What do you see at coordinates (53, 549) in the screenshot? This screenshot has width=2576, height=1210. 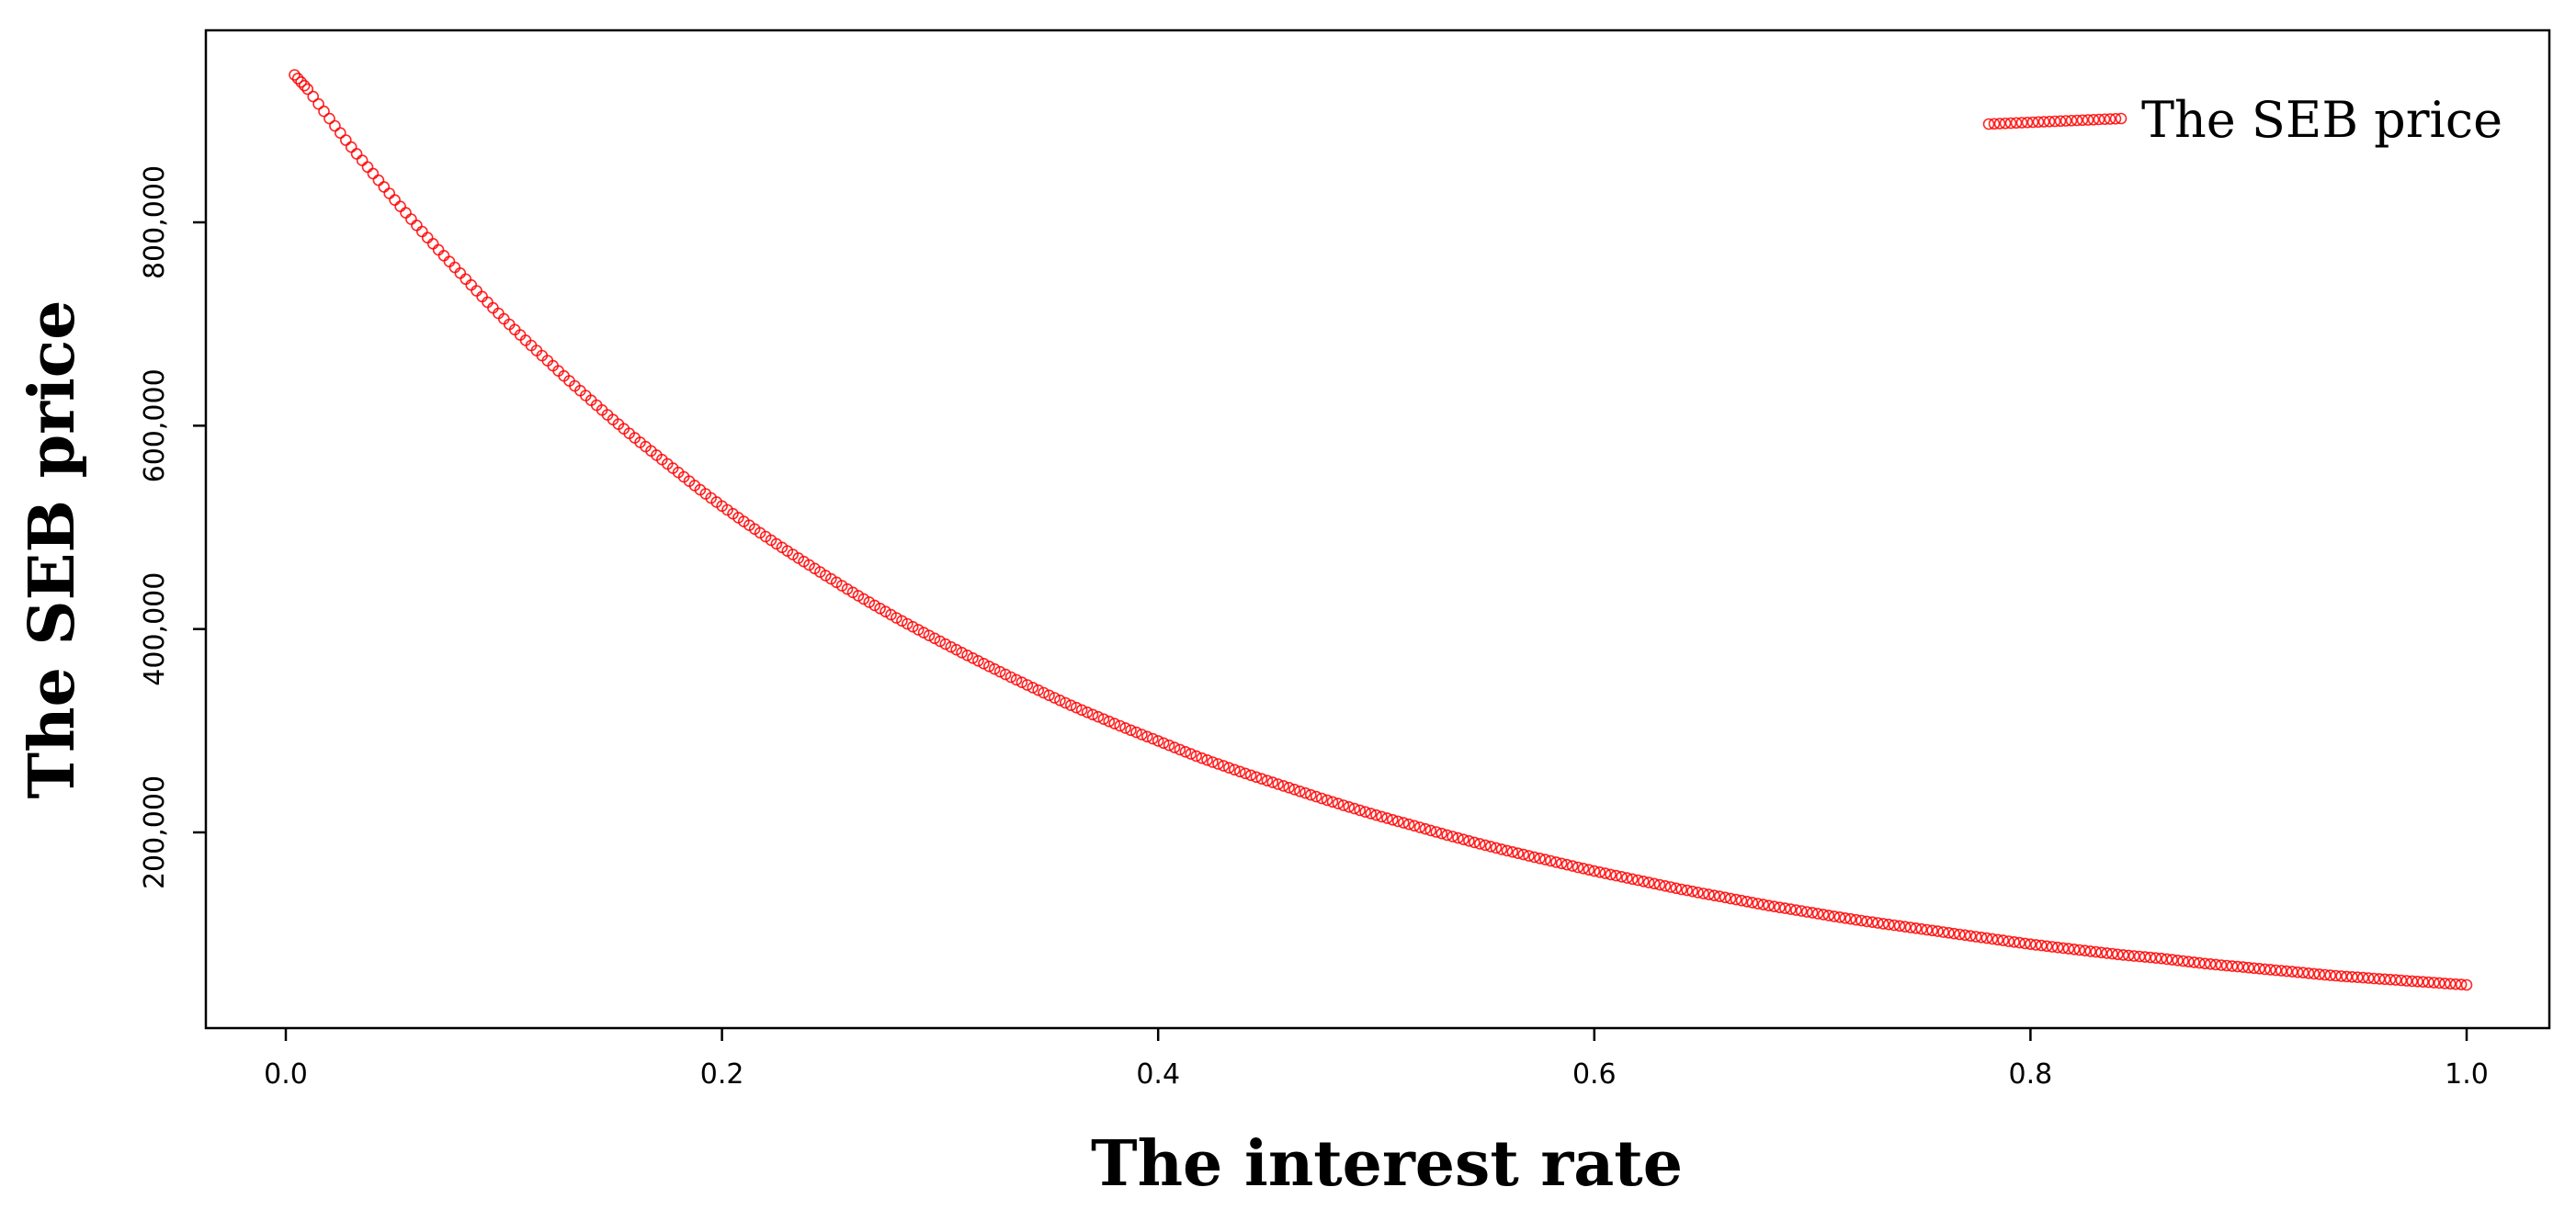 I see `y-axis-title: The SEB price` at bounding box center [53, 549].